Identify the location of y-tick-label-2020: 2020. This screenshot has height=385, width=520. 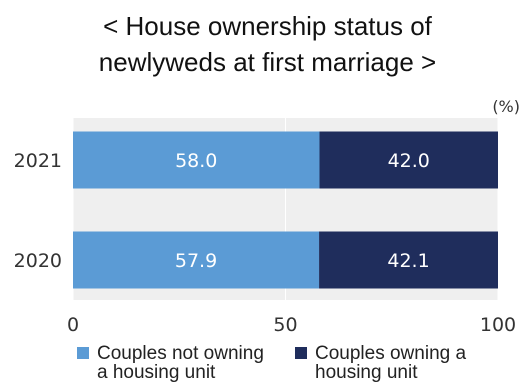
(38, 261).